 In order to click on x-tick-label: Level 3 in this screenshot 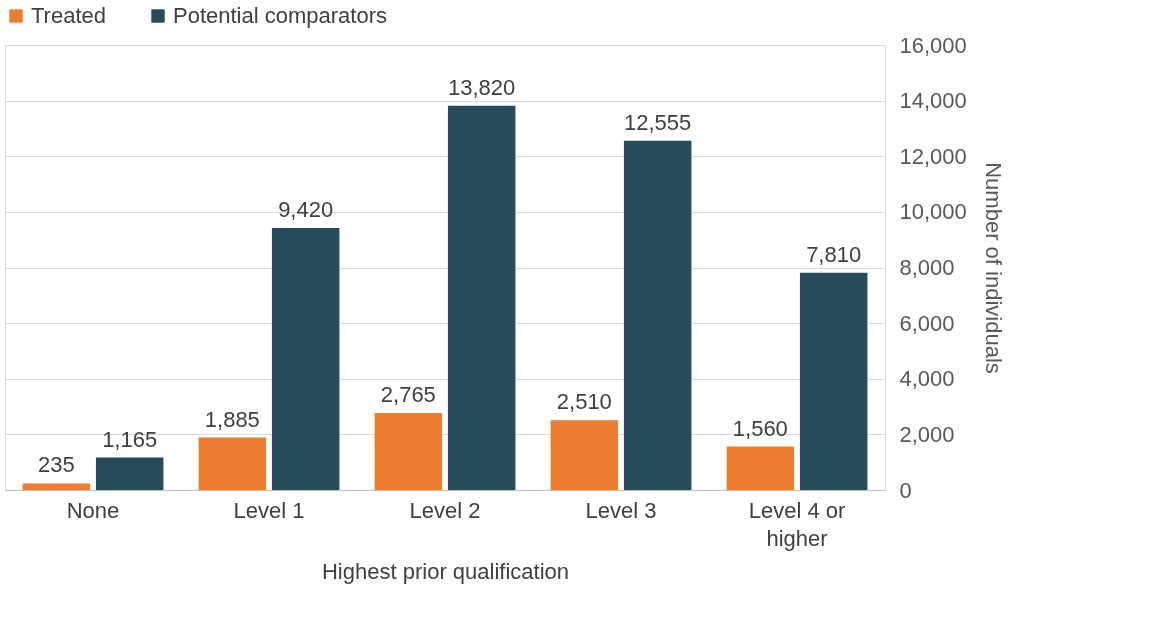, I will do `click(621, 510)`.